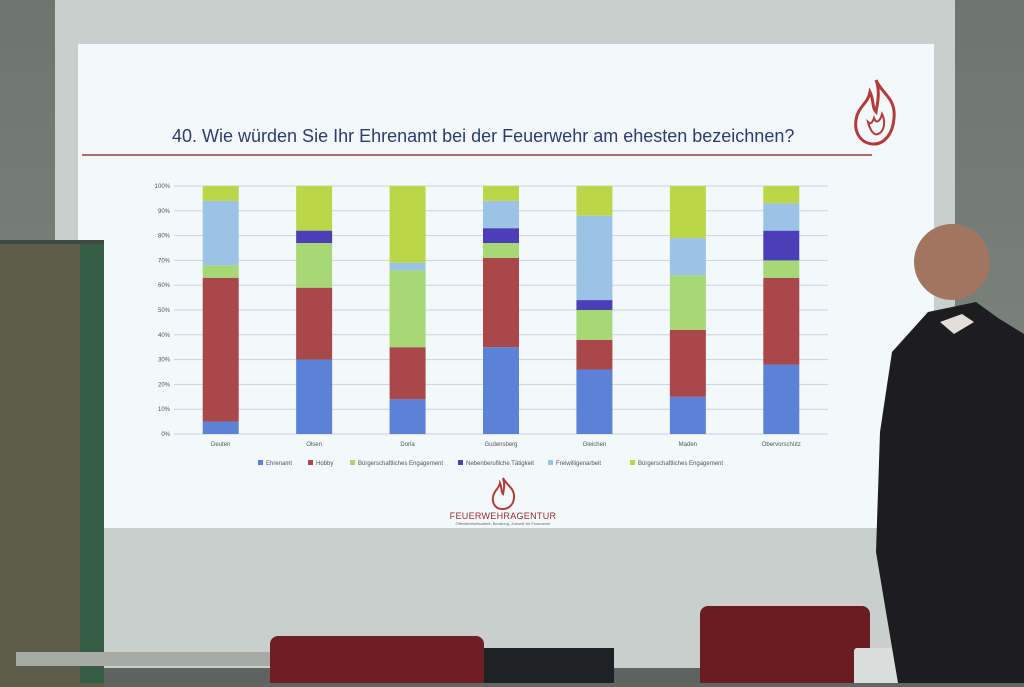 This screenshot has height=687, width=1024. What do you see at coordinates (875, 112) in the screenshot?
I see `flame-icon` at bounding box center [875, 112].